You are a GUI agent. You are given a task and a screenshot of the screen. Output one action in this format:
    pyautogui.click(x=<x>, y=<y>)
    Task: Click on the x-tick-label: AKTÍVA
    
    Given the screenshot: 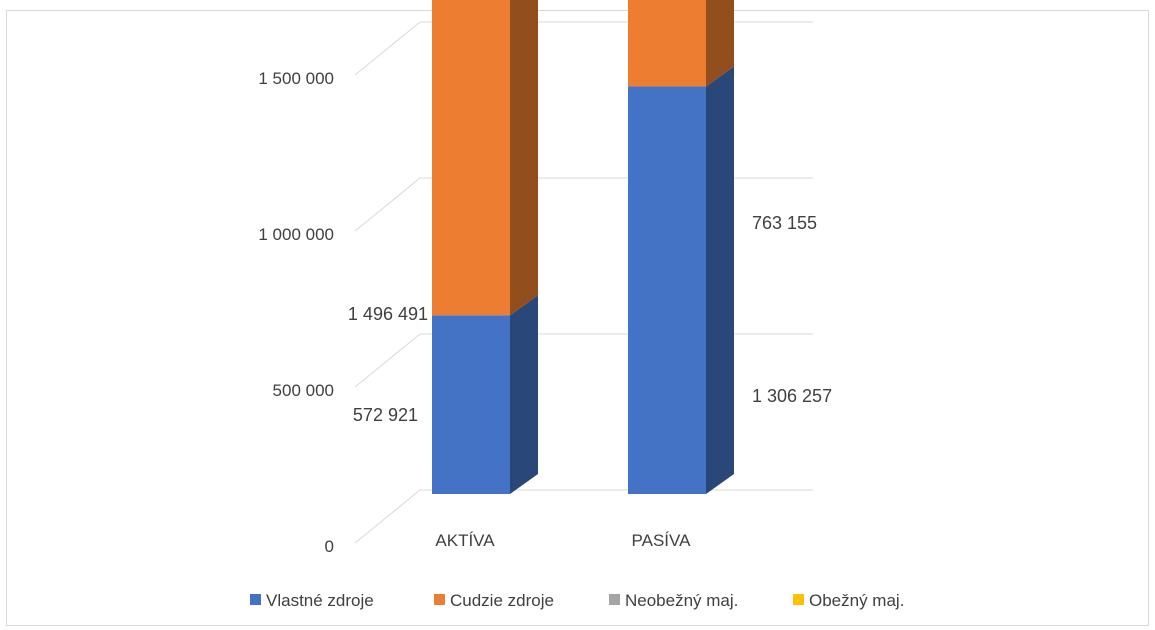 What is the action you would take?
    pyautogui.click(x=465, y=540)
    